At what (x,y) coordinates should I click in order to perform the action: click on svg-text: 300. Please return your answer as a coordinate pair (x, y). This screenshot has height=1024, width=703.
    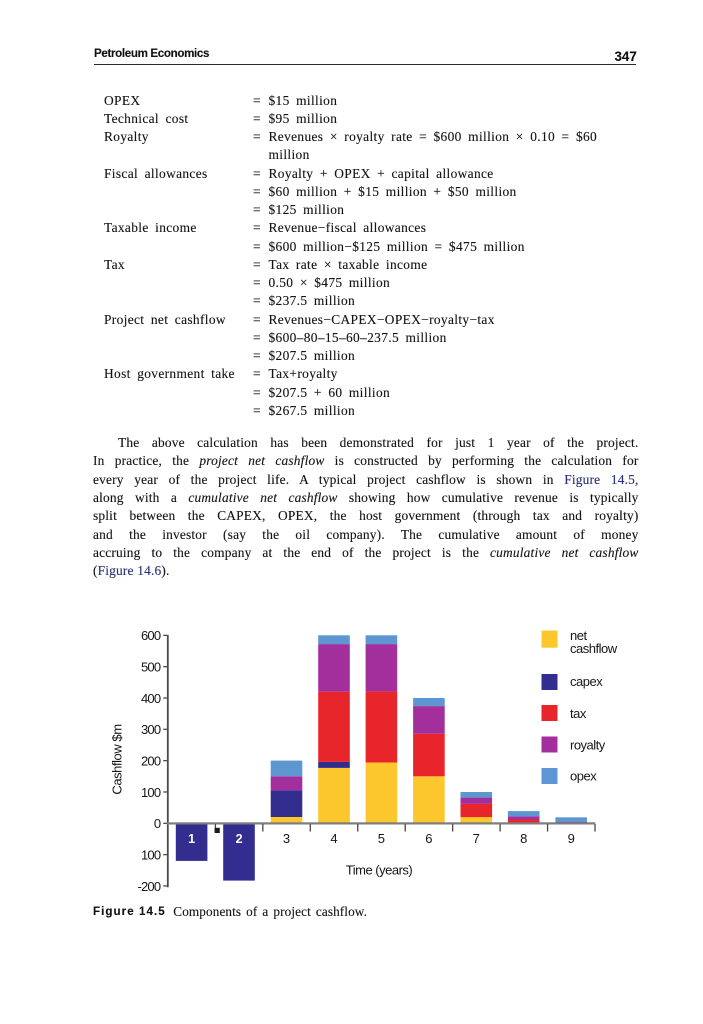
    Looking at the image, I should click on (151, 729).